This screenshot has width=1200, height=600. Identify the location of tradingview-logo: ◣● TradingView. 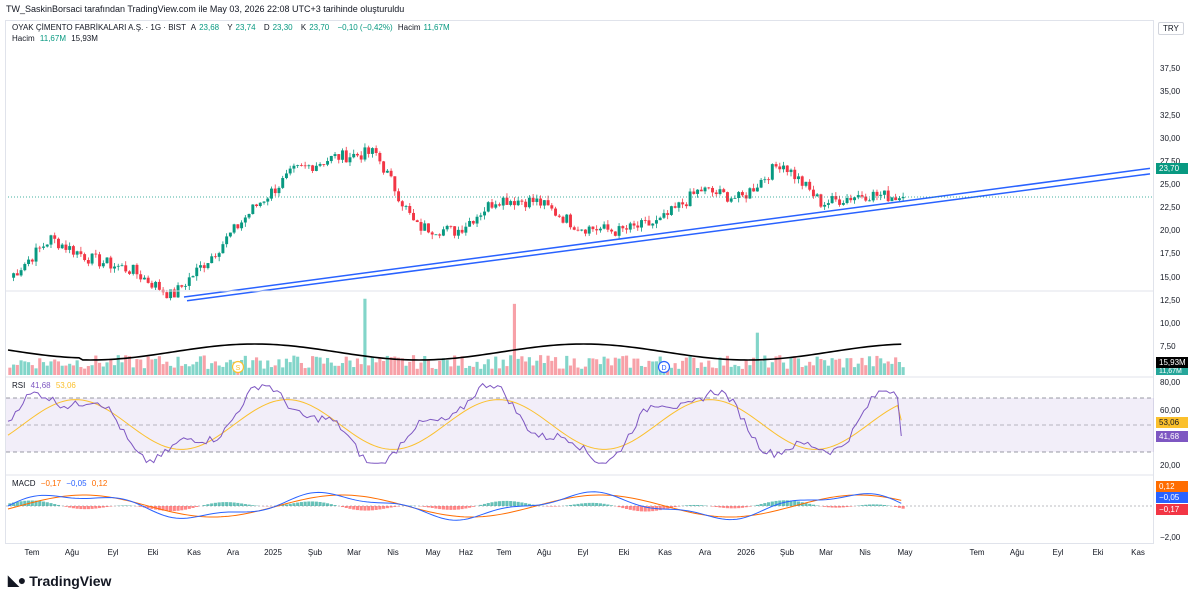
(59, 580).